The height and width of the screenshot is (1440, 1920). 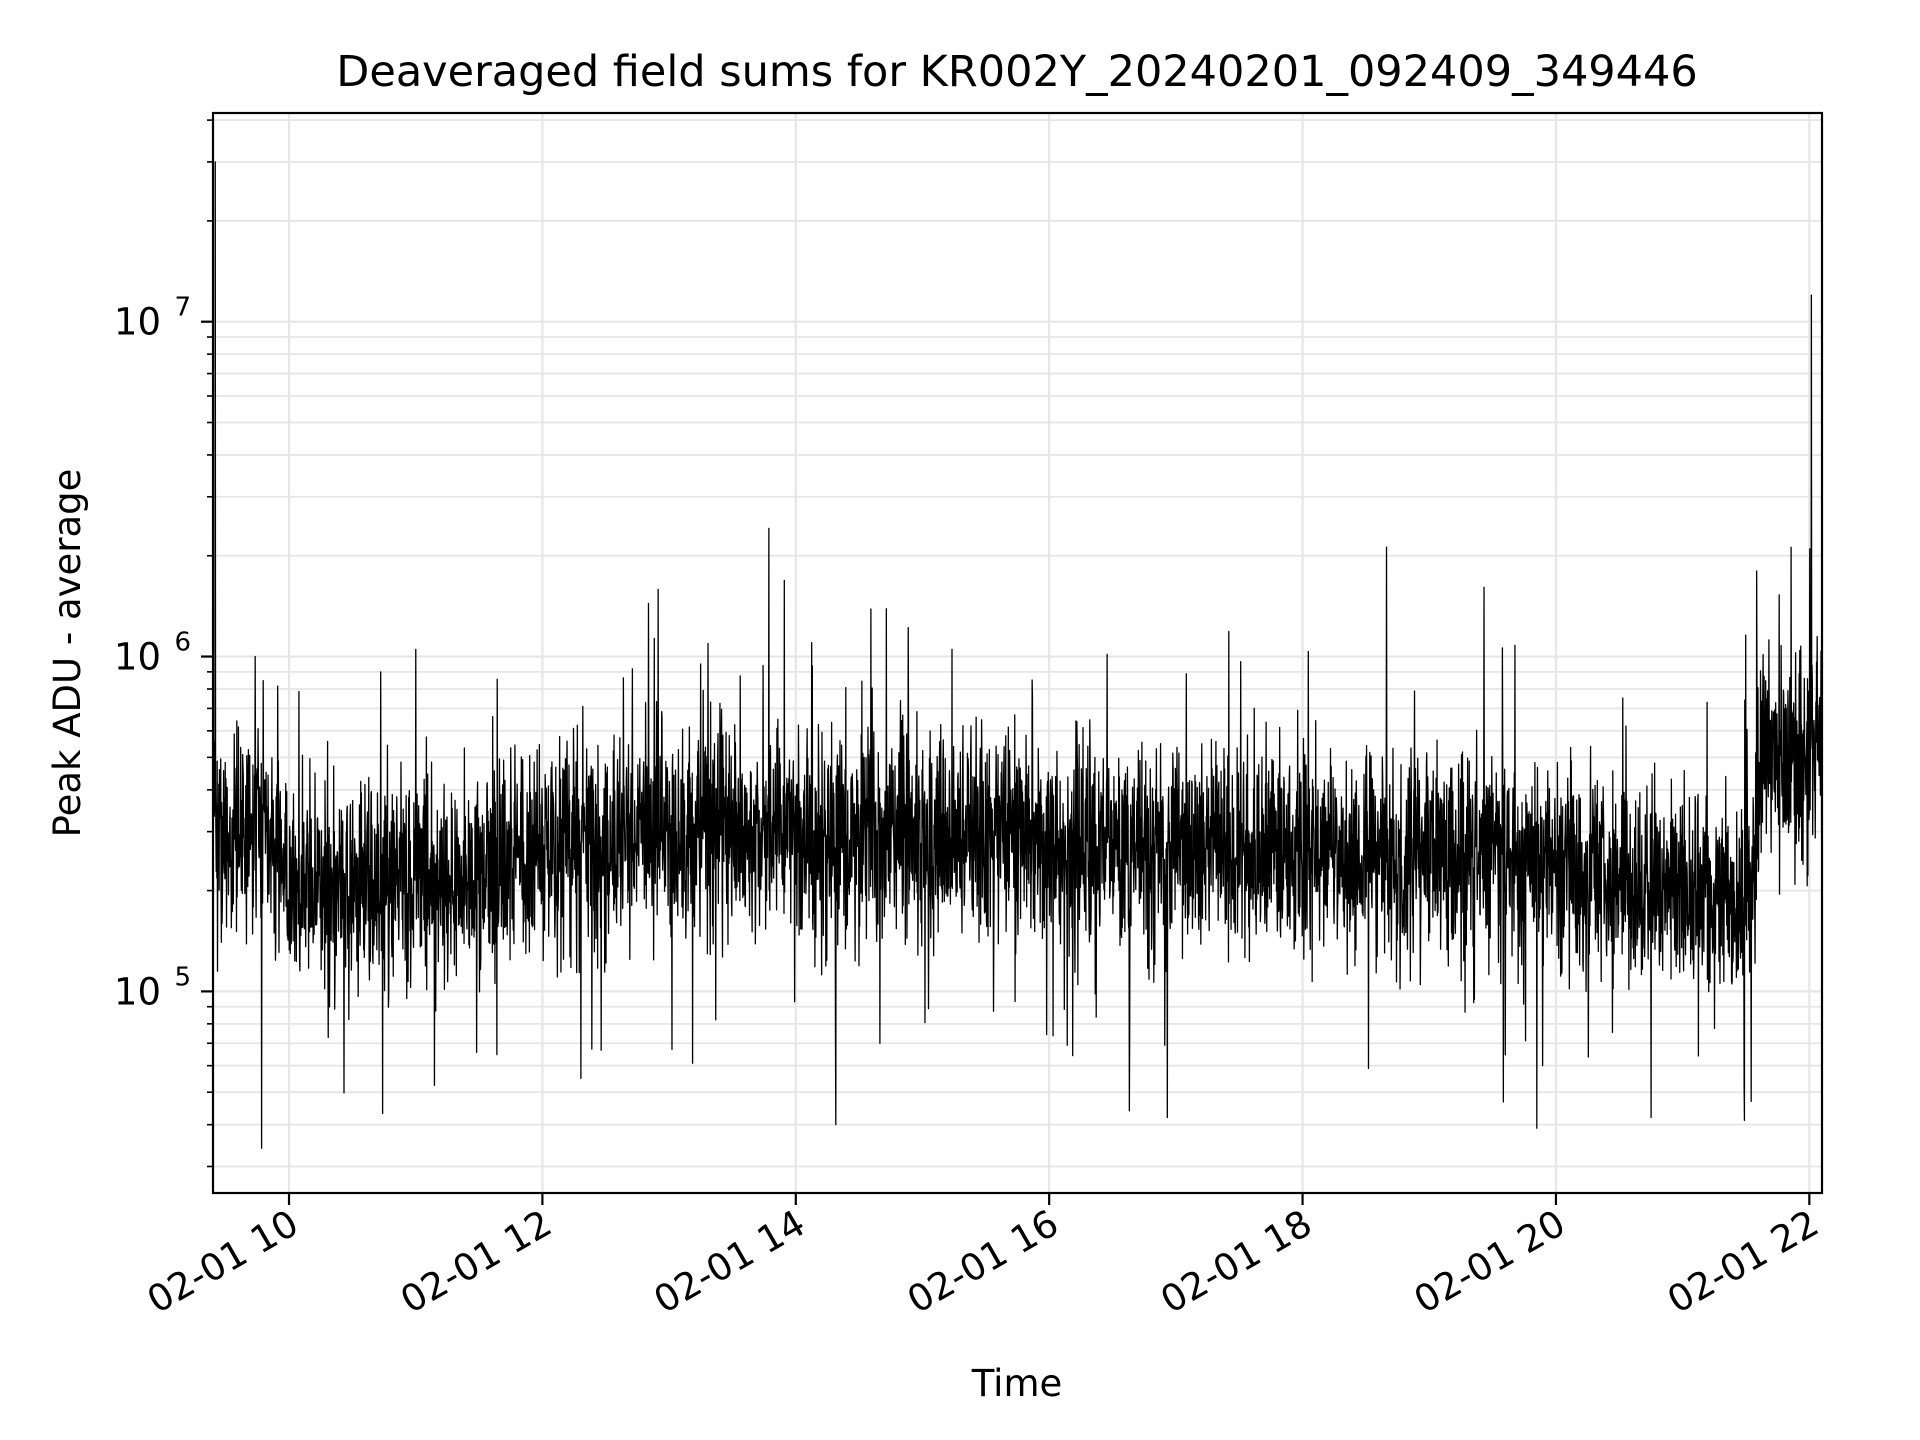 What do you see at coordinates (182, 643) in the screenshot?
I see `y-tick-exponent: 6` at bounding box center [182, 643].